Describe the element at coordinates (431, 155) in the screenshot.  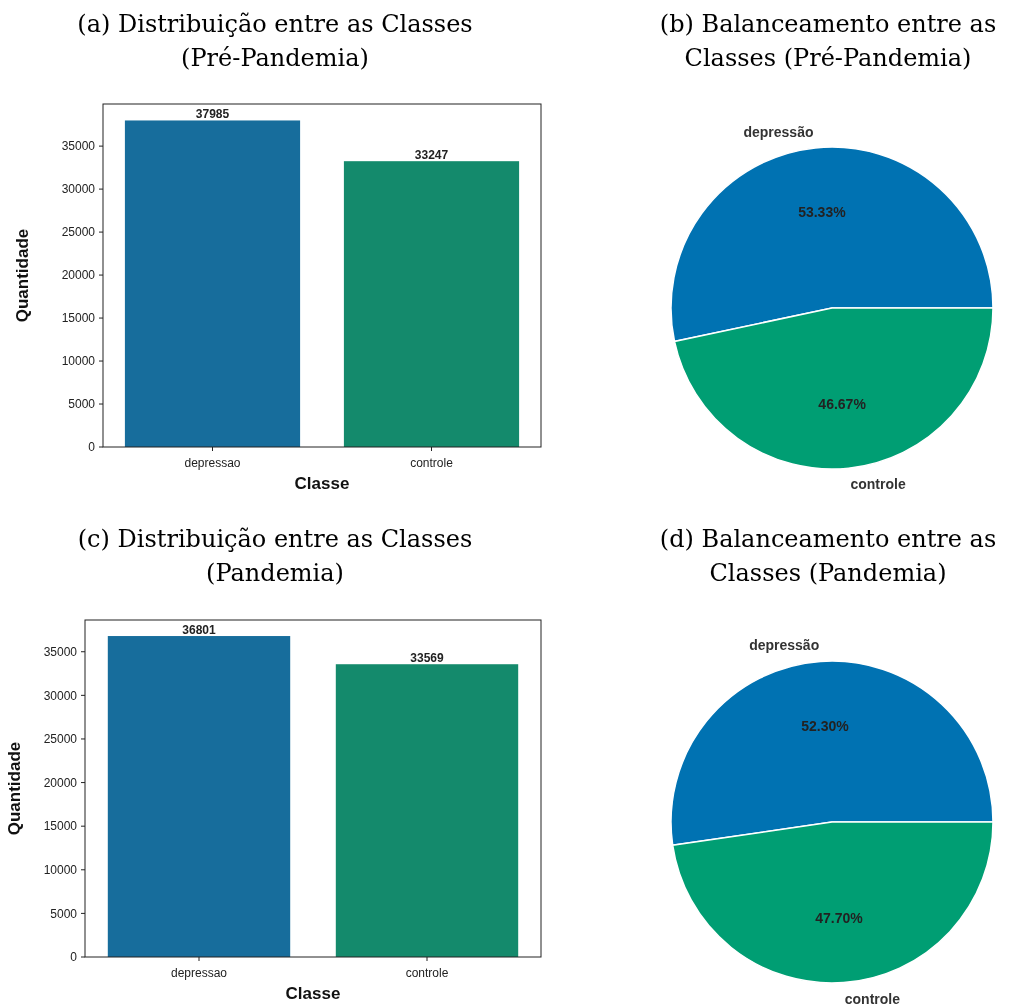
I see `data-label: 33247` at that location.